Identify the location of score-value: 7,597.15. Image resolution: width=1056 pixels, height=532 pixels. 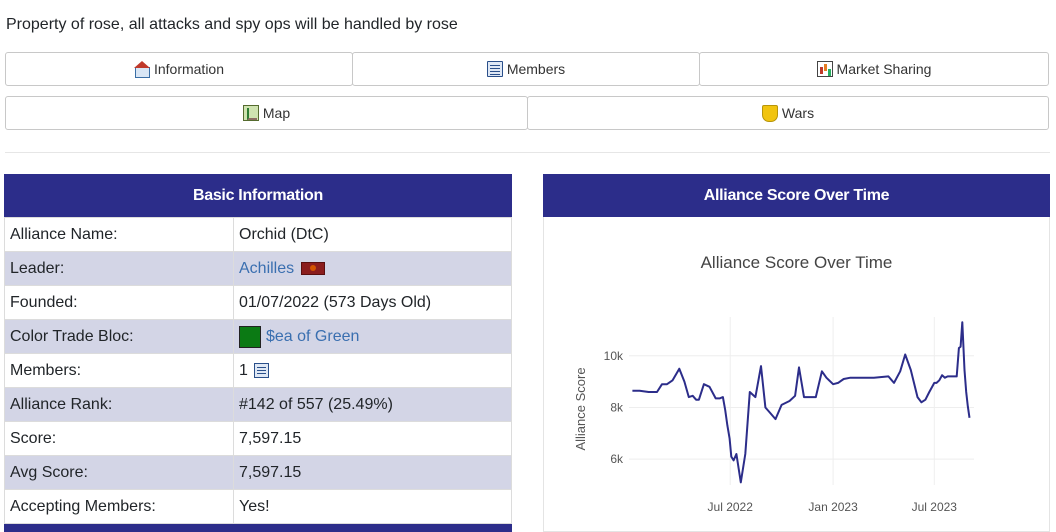
(372, 438).